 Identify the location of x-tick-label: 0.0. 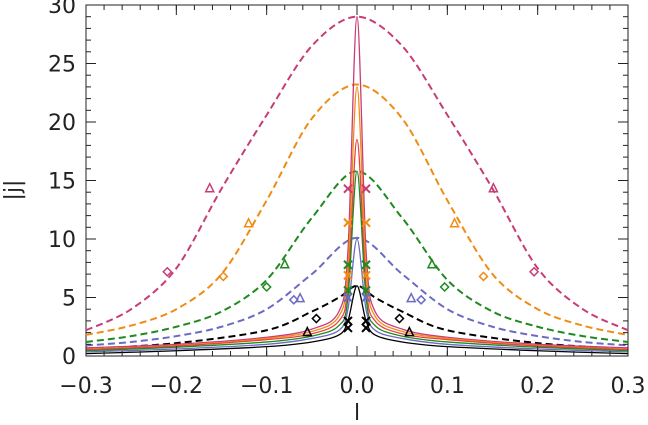
(357, 386).